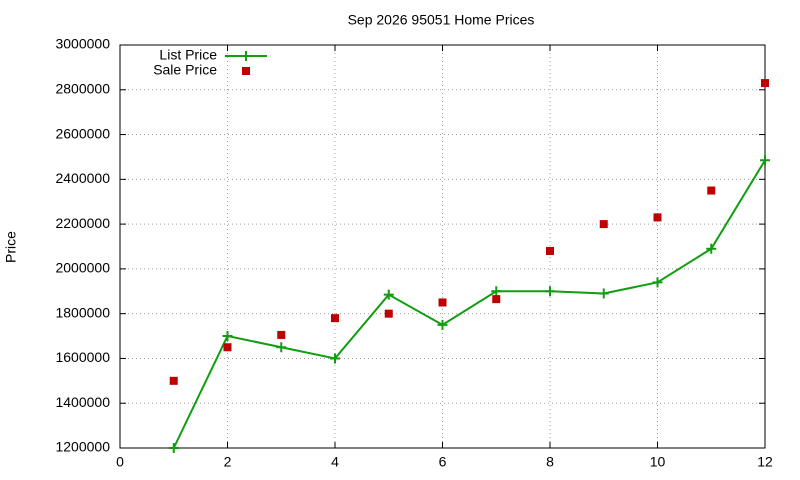  Describe the element at coordinates (765, 462) in the screenshot. I see `x-tick-label: 12` at that location.